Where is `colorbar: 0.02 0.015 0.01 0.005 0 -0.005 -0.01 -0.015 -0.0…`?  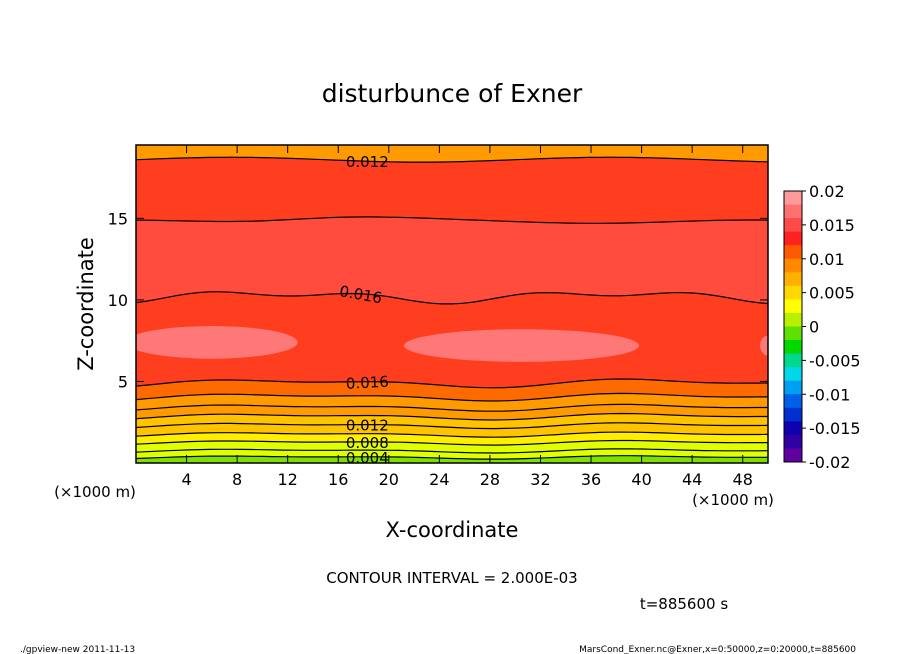 colorbar: 0.02 0.015 0.01 0.005 0 -0.005 -0.01 -0.015 -0.0… is located at coordinates (822, 327).